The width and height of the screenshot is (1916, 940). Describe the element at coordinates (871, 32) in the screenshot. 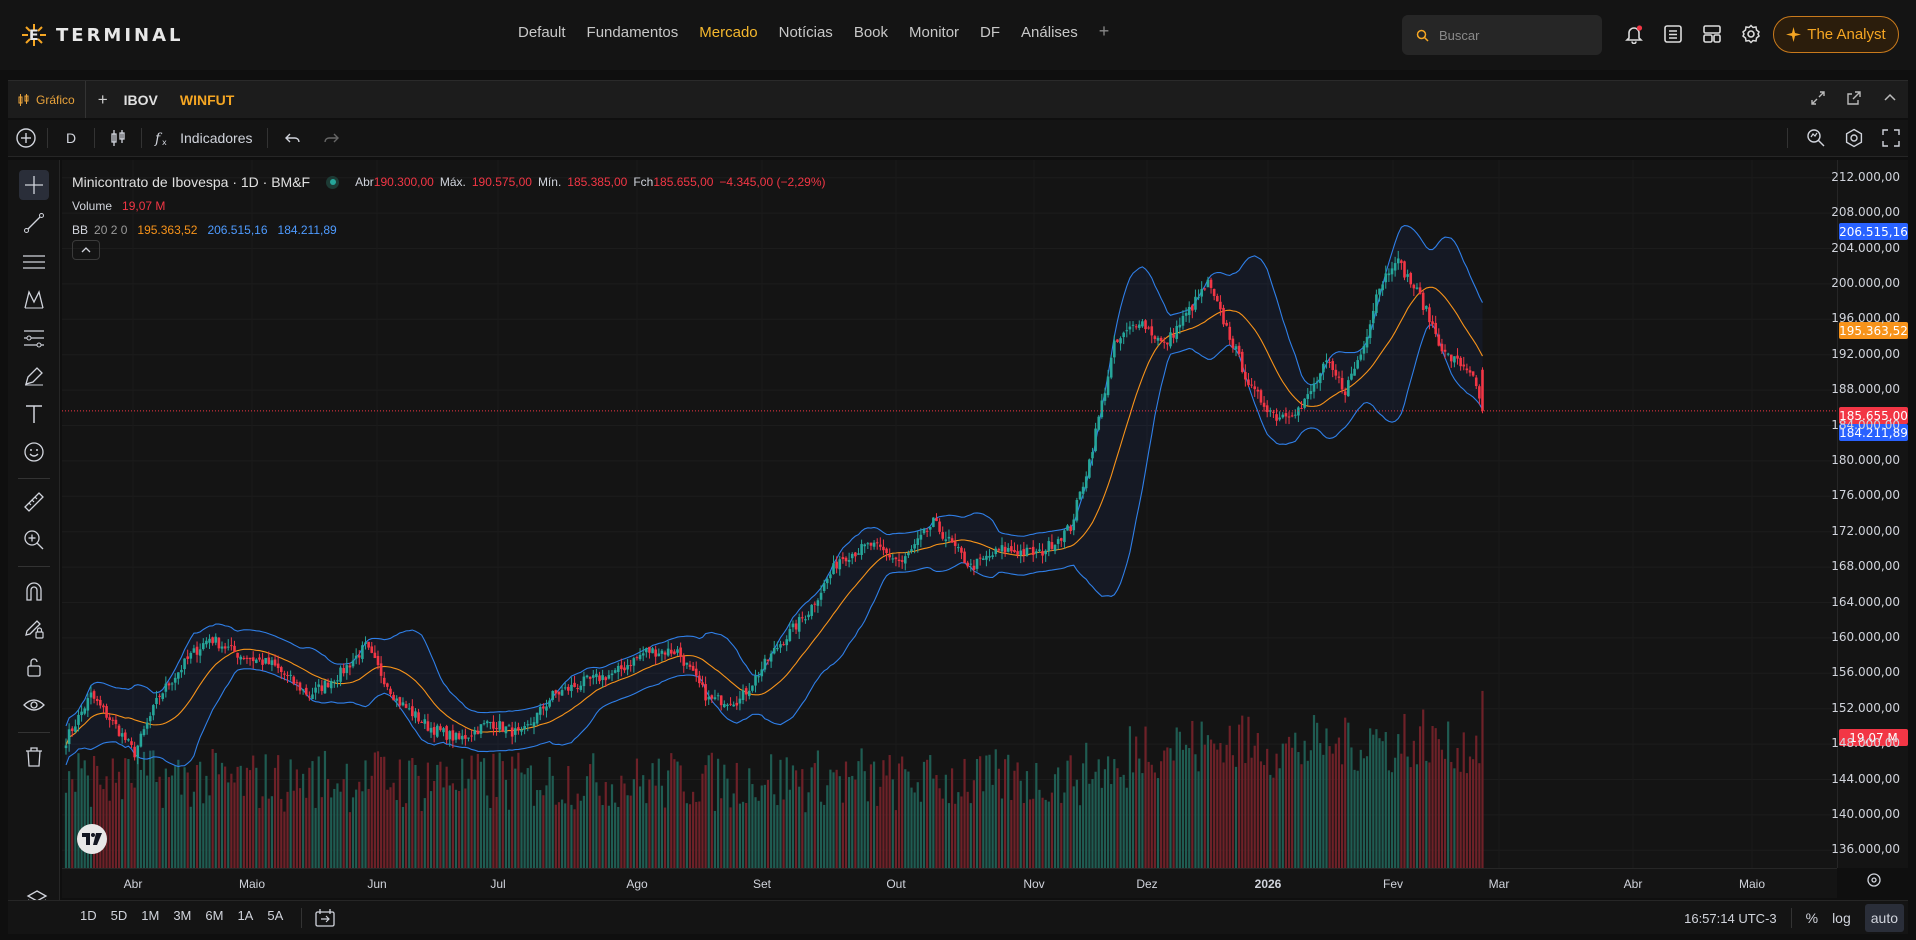

I see `nav-item-book: Book` at that location.